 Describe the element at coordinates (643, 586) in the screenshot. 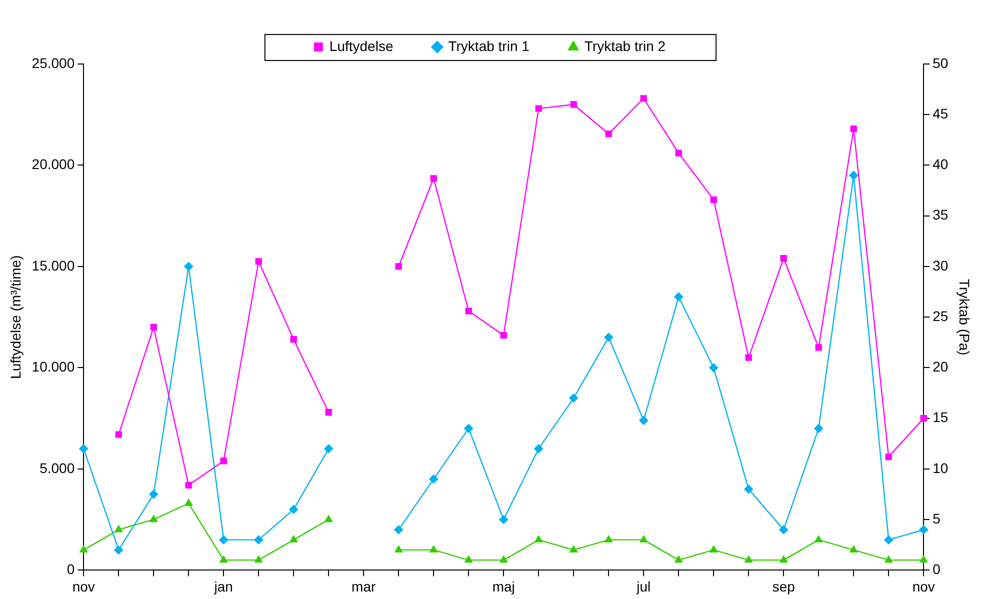

I see `x-tick-label: jul` at that location.